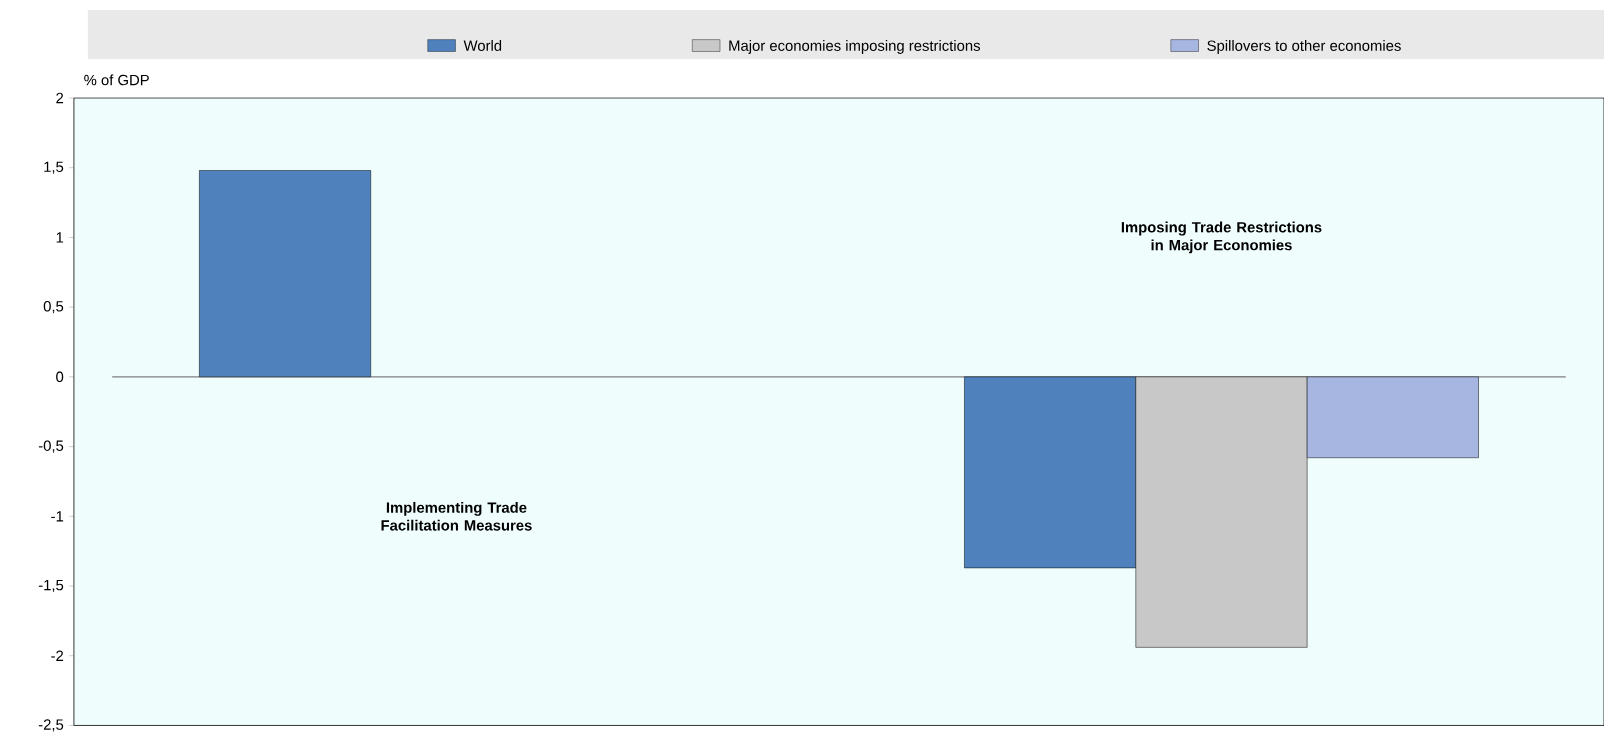  Describe the element at coordinates (60, 237) in the screenshot. I see `y-tick-label: 1` at that location.